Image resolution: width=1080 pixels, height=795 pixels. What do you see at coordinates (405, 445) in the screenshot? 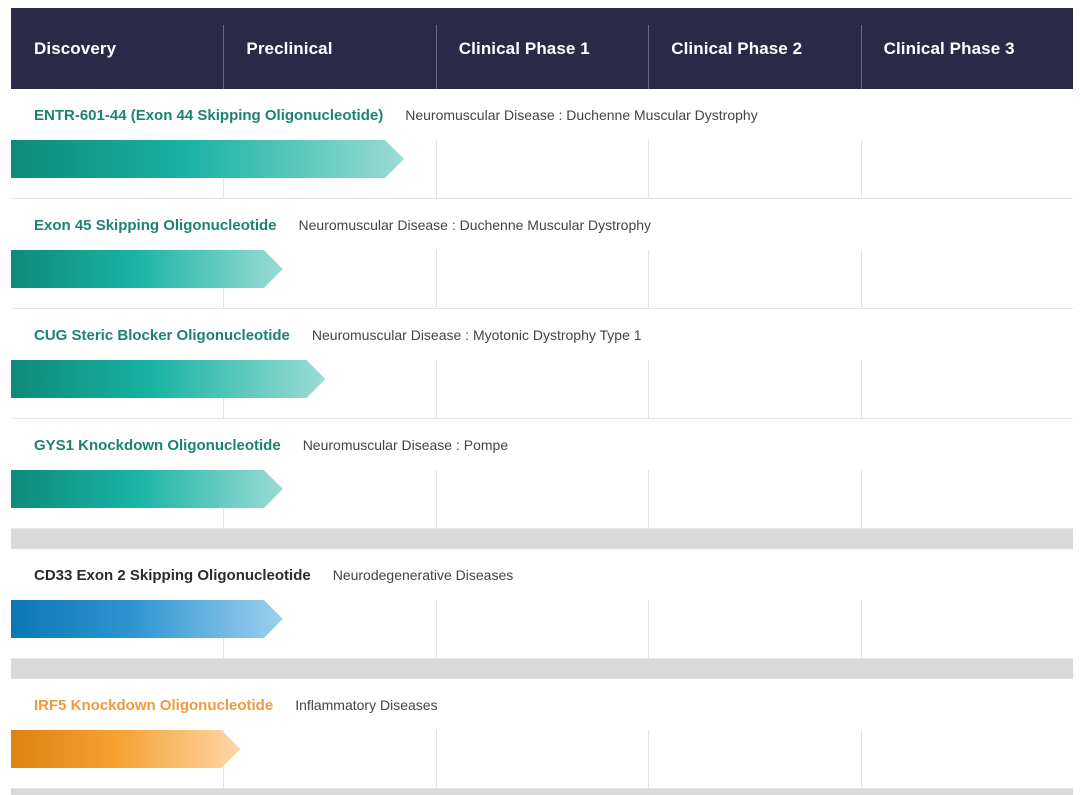
I see `program-indication: Neuromuscular Disease : Pompe` at bounding box center [405, 445].